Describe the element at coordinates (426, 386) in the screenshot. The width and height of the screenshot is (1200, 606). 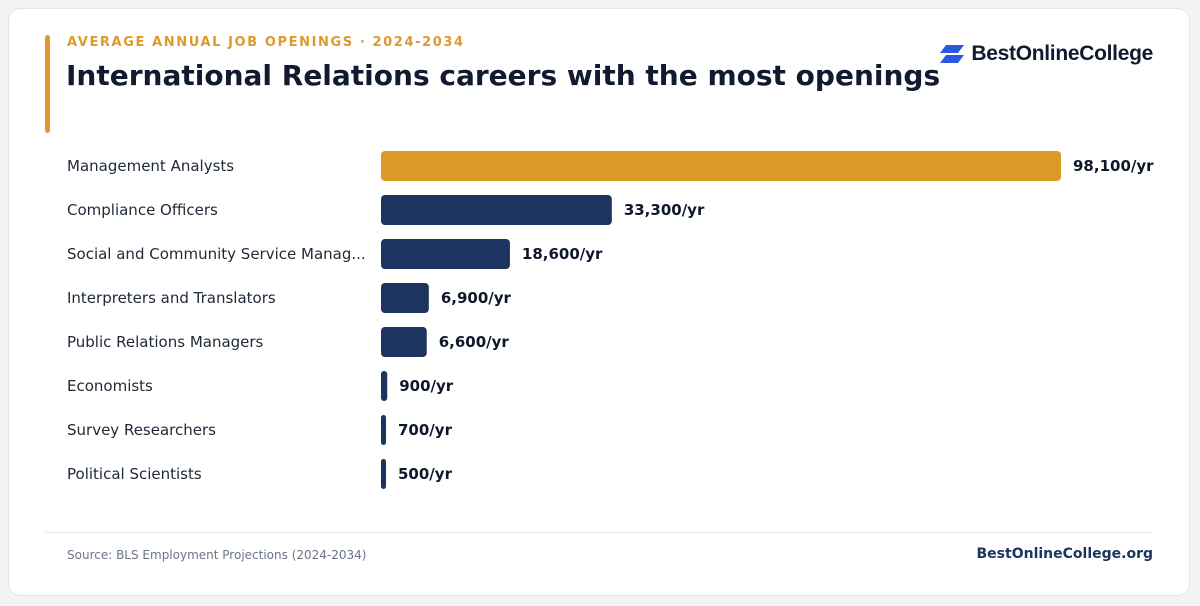
I see `value-label: 900/yr` at that location.